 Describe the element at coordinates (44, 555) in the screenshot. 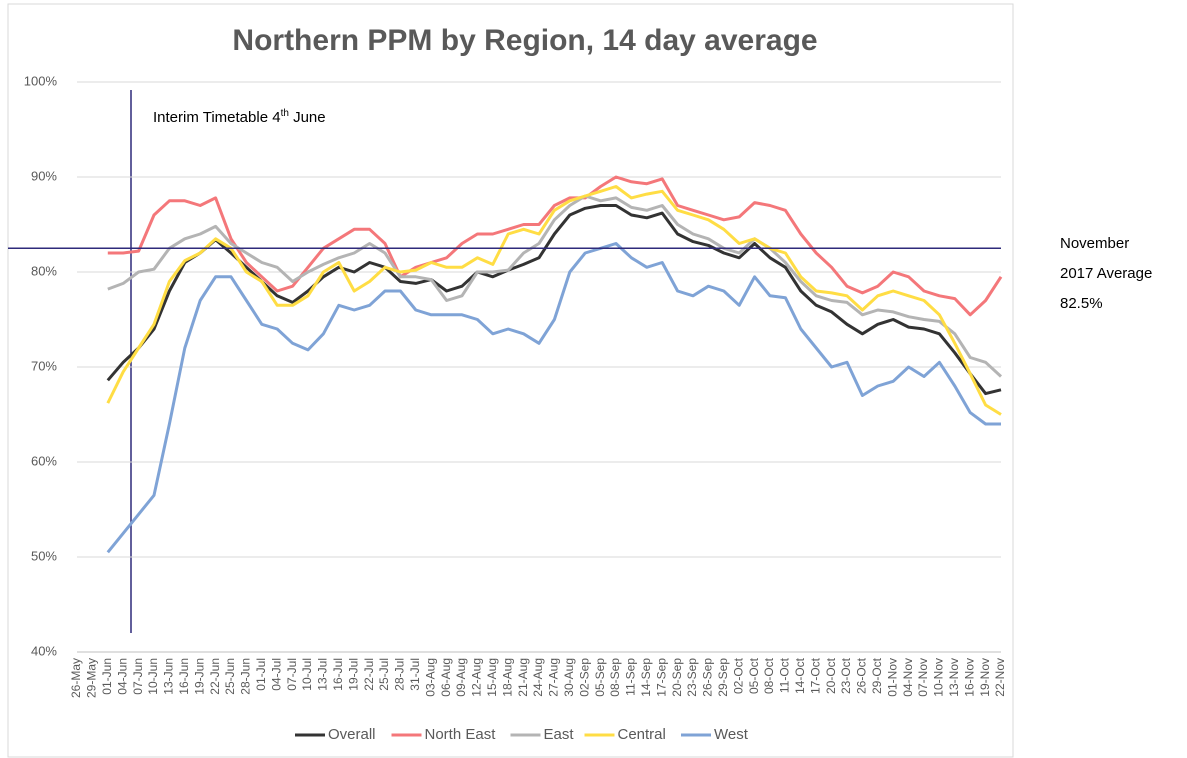

I see `y-tick-label: 50%` at that location.